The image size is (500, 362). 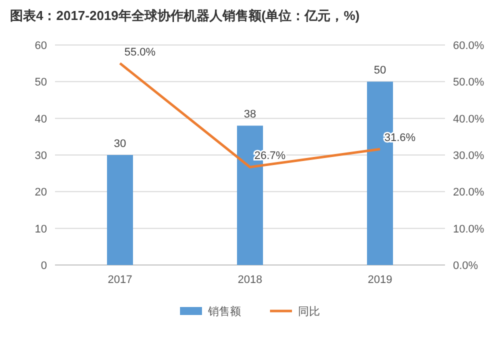 I want to click on x-tick-label: 2017, so click(x=120, y=280).